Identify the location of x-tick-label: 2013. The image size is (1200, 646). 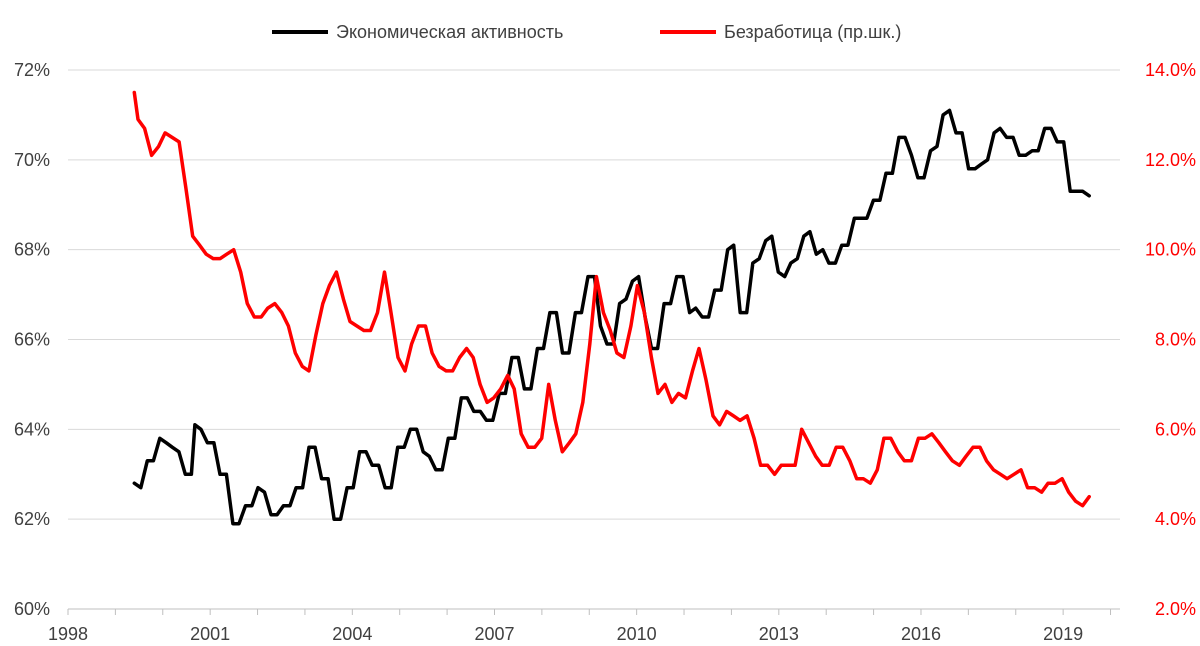
(779, 634).